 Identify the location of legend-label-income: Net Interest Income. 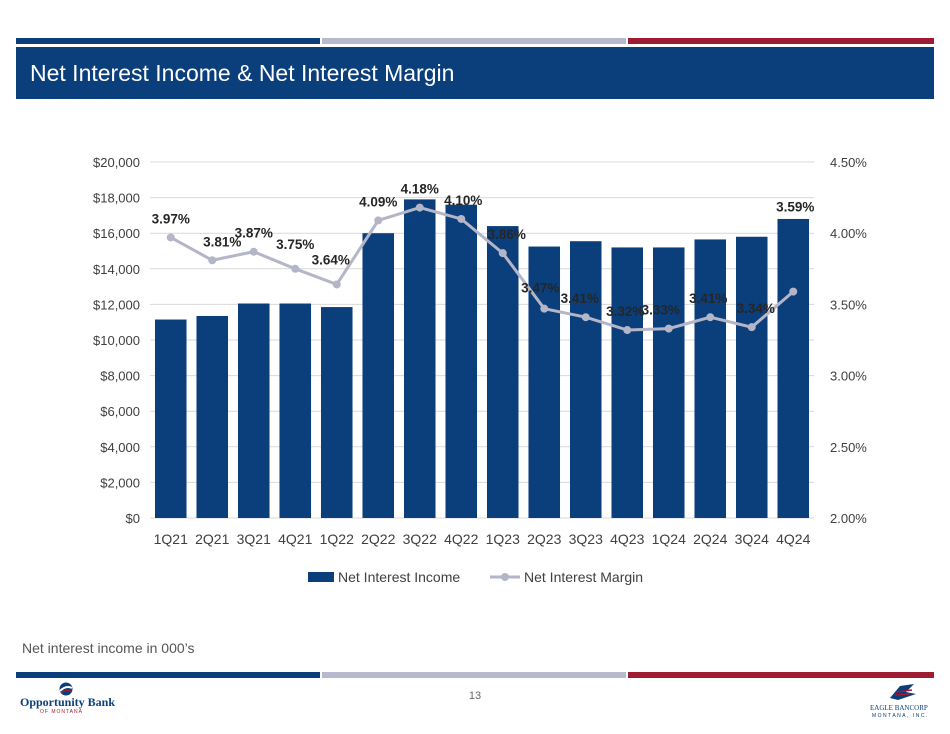
(399, 577).